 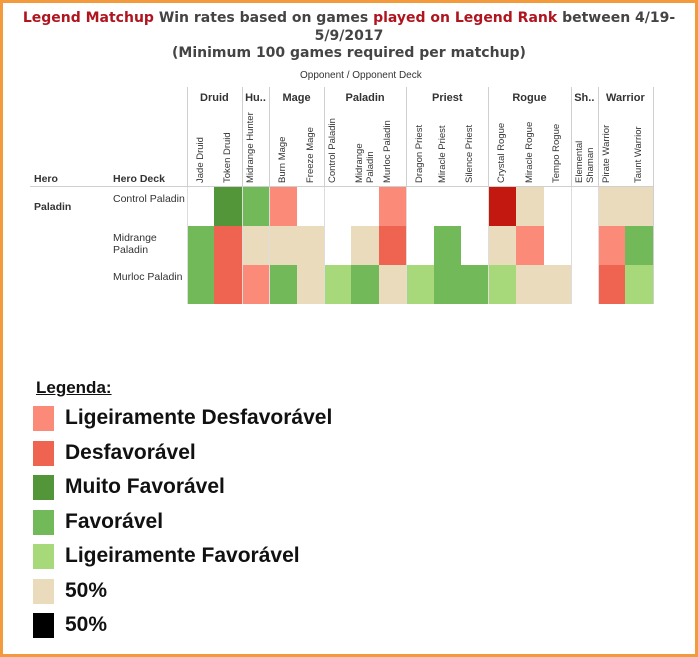 What do you see at coordinates (182, 555) in the screenshot?
I see `legend-label: Ligeiramente Favorável` at bounding box center [182, 555].